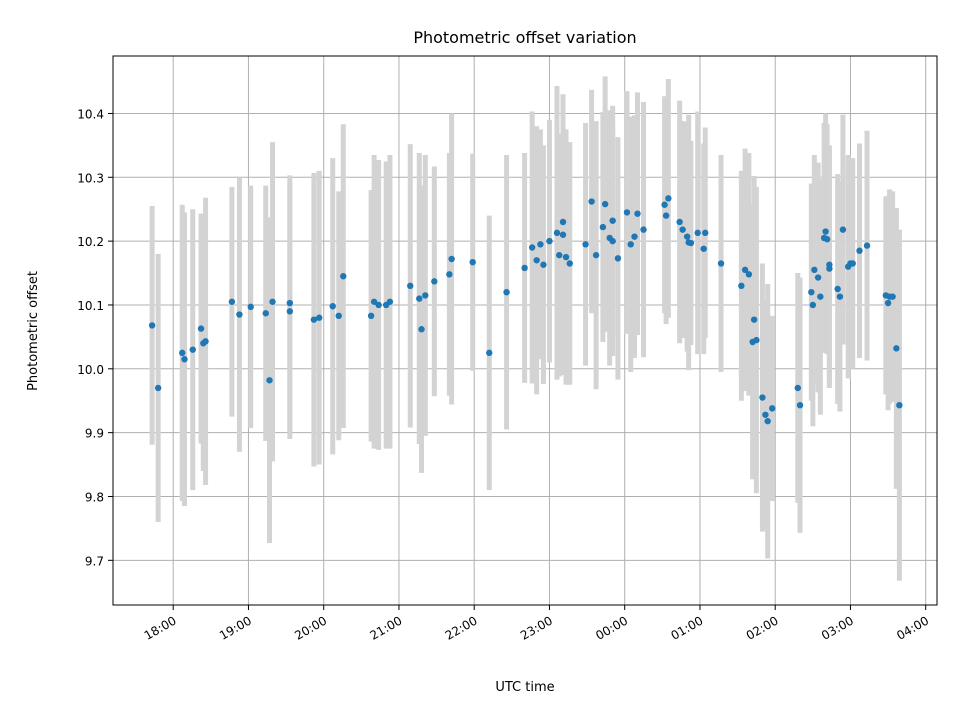 This screenshot has height=720, width=960. What do you see at coordinates (94, 497) in the screenshot?
I see `y-tick-label: 9.8` at bounding box center [94, 497].